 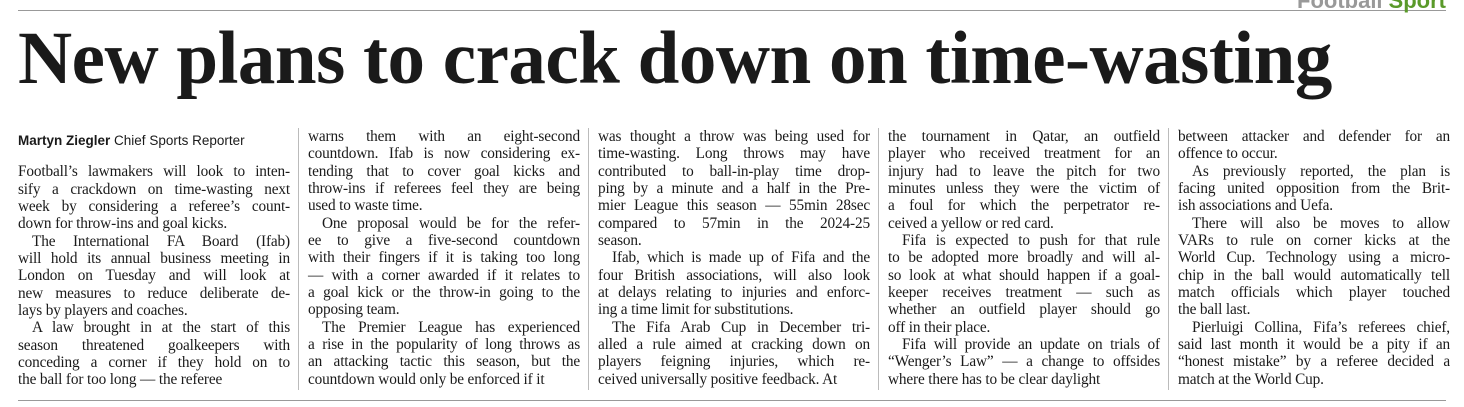 I want to click on text-line: compared to 57min in the 2024-25, so click(x=734, y=223).